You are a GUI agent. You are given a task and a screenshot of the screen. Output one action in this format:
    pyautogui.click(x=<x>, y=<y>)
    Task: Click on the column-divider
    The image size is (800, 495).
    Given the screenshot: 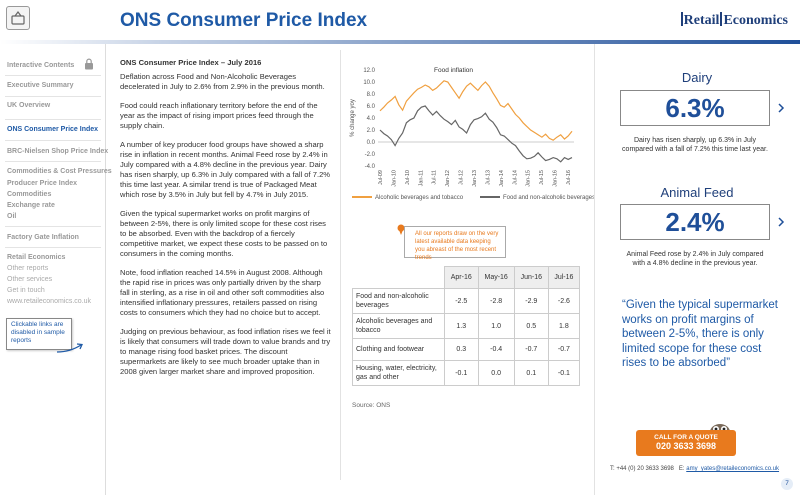 What is the action you would take?
    pyautogui.click(x=340, y=265)
    